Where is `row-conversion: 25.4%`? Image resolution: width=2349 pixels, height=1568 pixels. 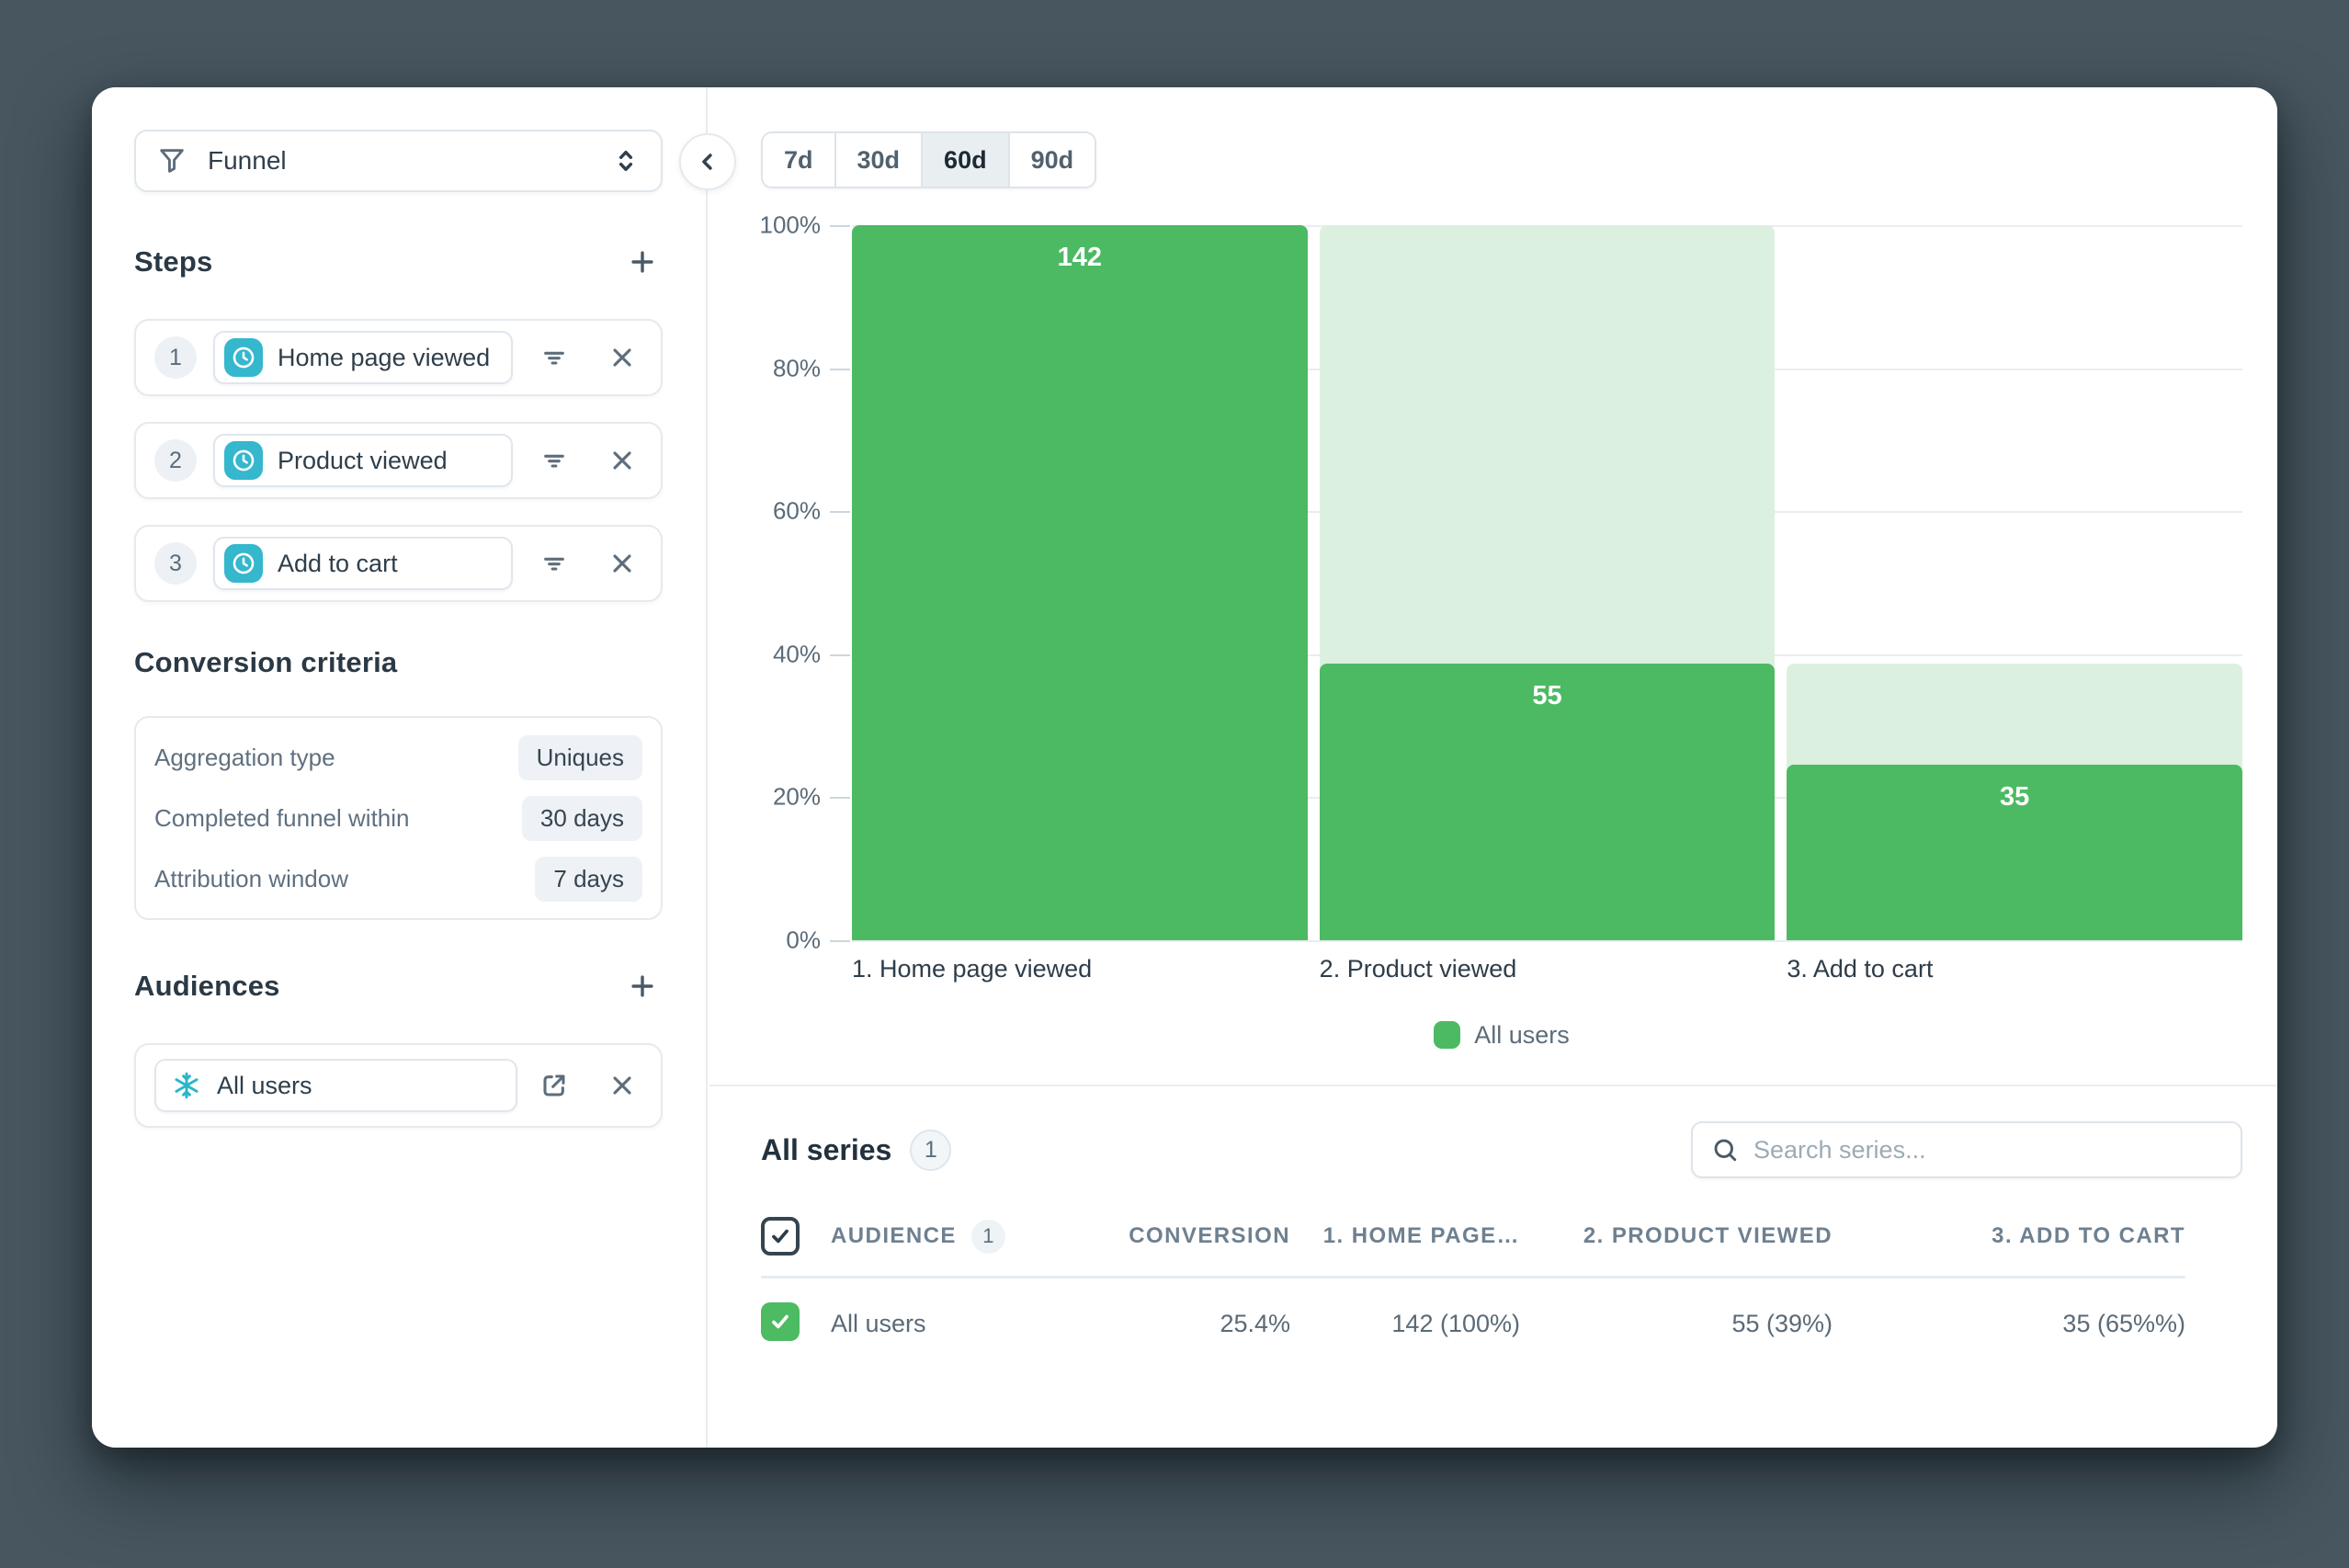 row-conversion: 25.4% is located at coordinates (1255, 1323).